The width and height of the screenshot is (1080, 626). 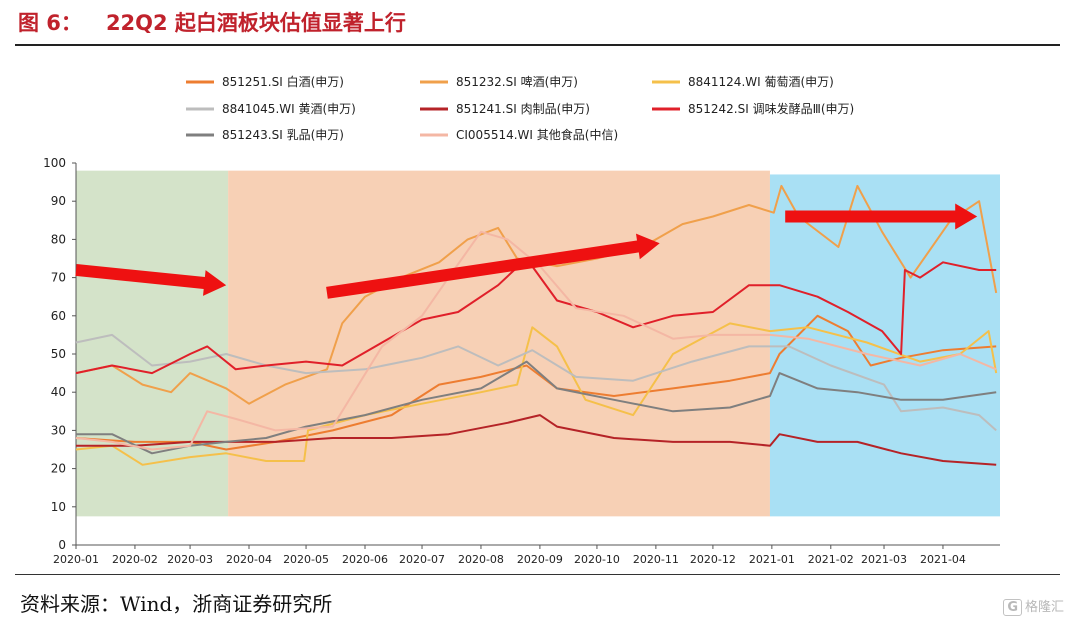 I want to click on x-tick-label-2020-08: 2020-08, so click(x=481, y=559).